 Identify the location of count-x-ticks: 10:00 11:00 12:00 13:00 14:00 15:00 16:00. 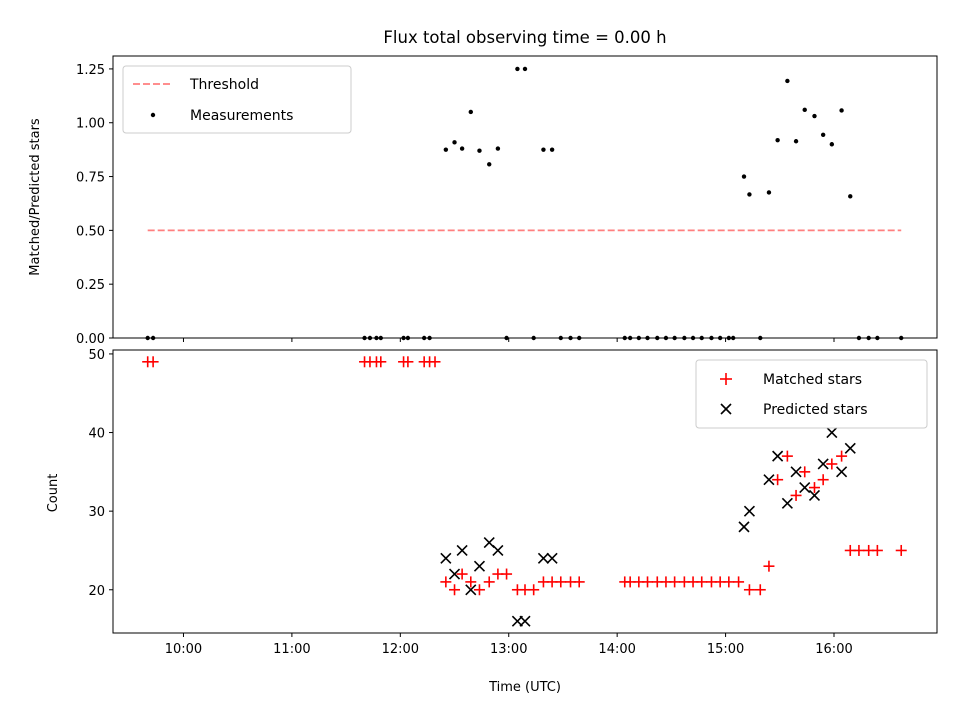
(509, 645).